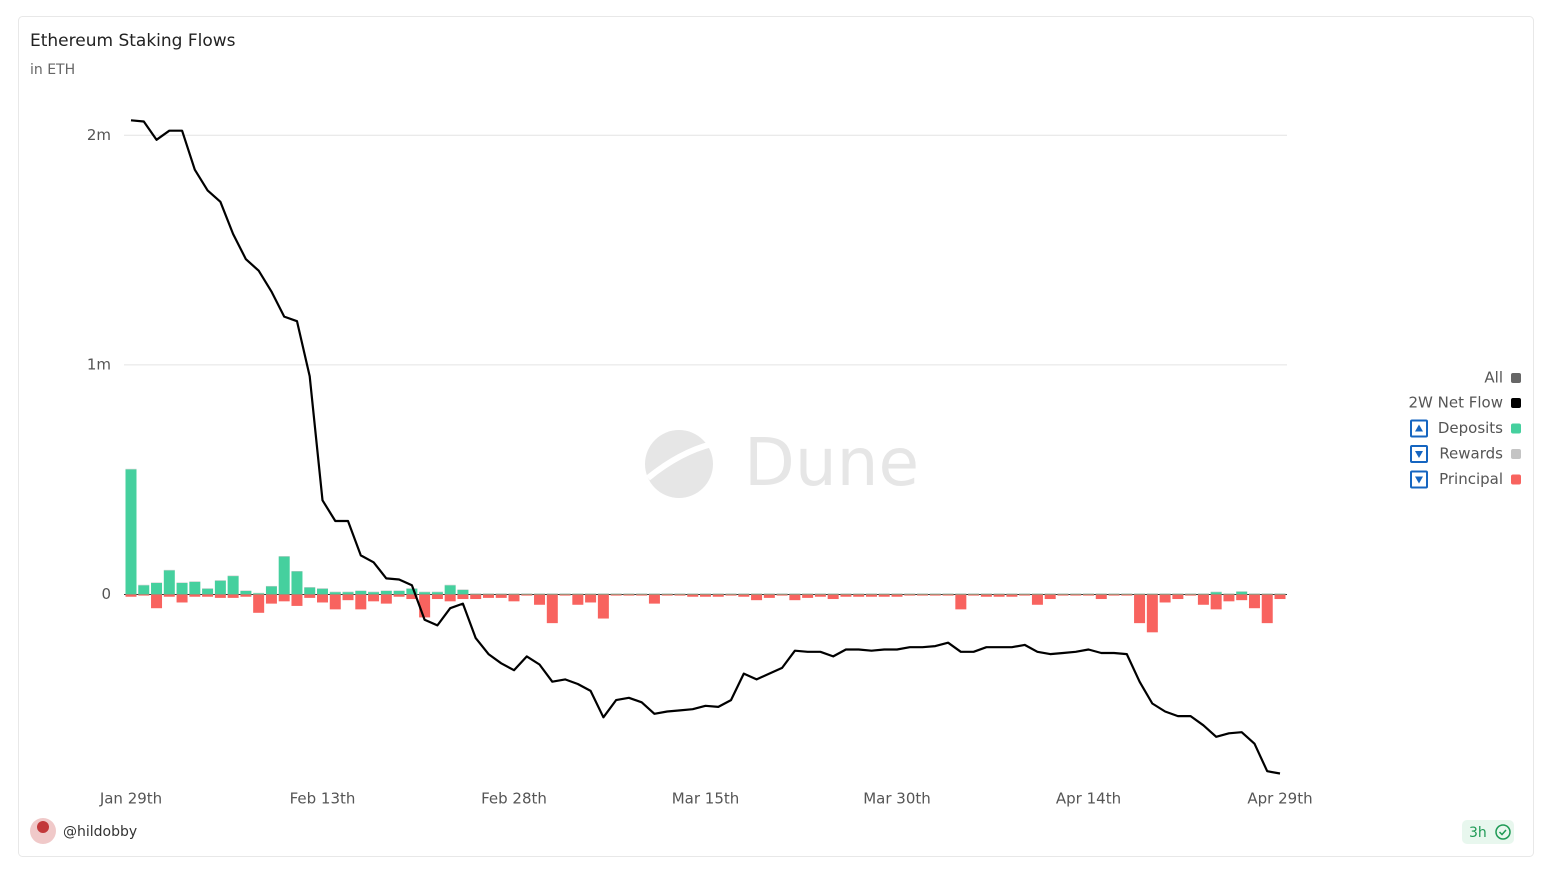  Describe the element at coordinates (679, 464) in the screenshot. I see `watermark-logo` at that location.